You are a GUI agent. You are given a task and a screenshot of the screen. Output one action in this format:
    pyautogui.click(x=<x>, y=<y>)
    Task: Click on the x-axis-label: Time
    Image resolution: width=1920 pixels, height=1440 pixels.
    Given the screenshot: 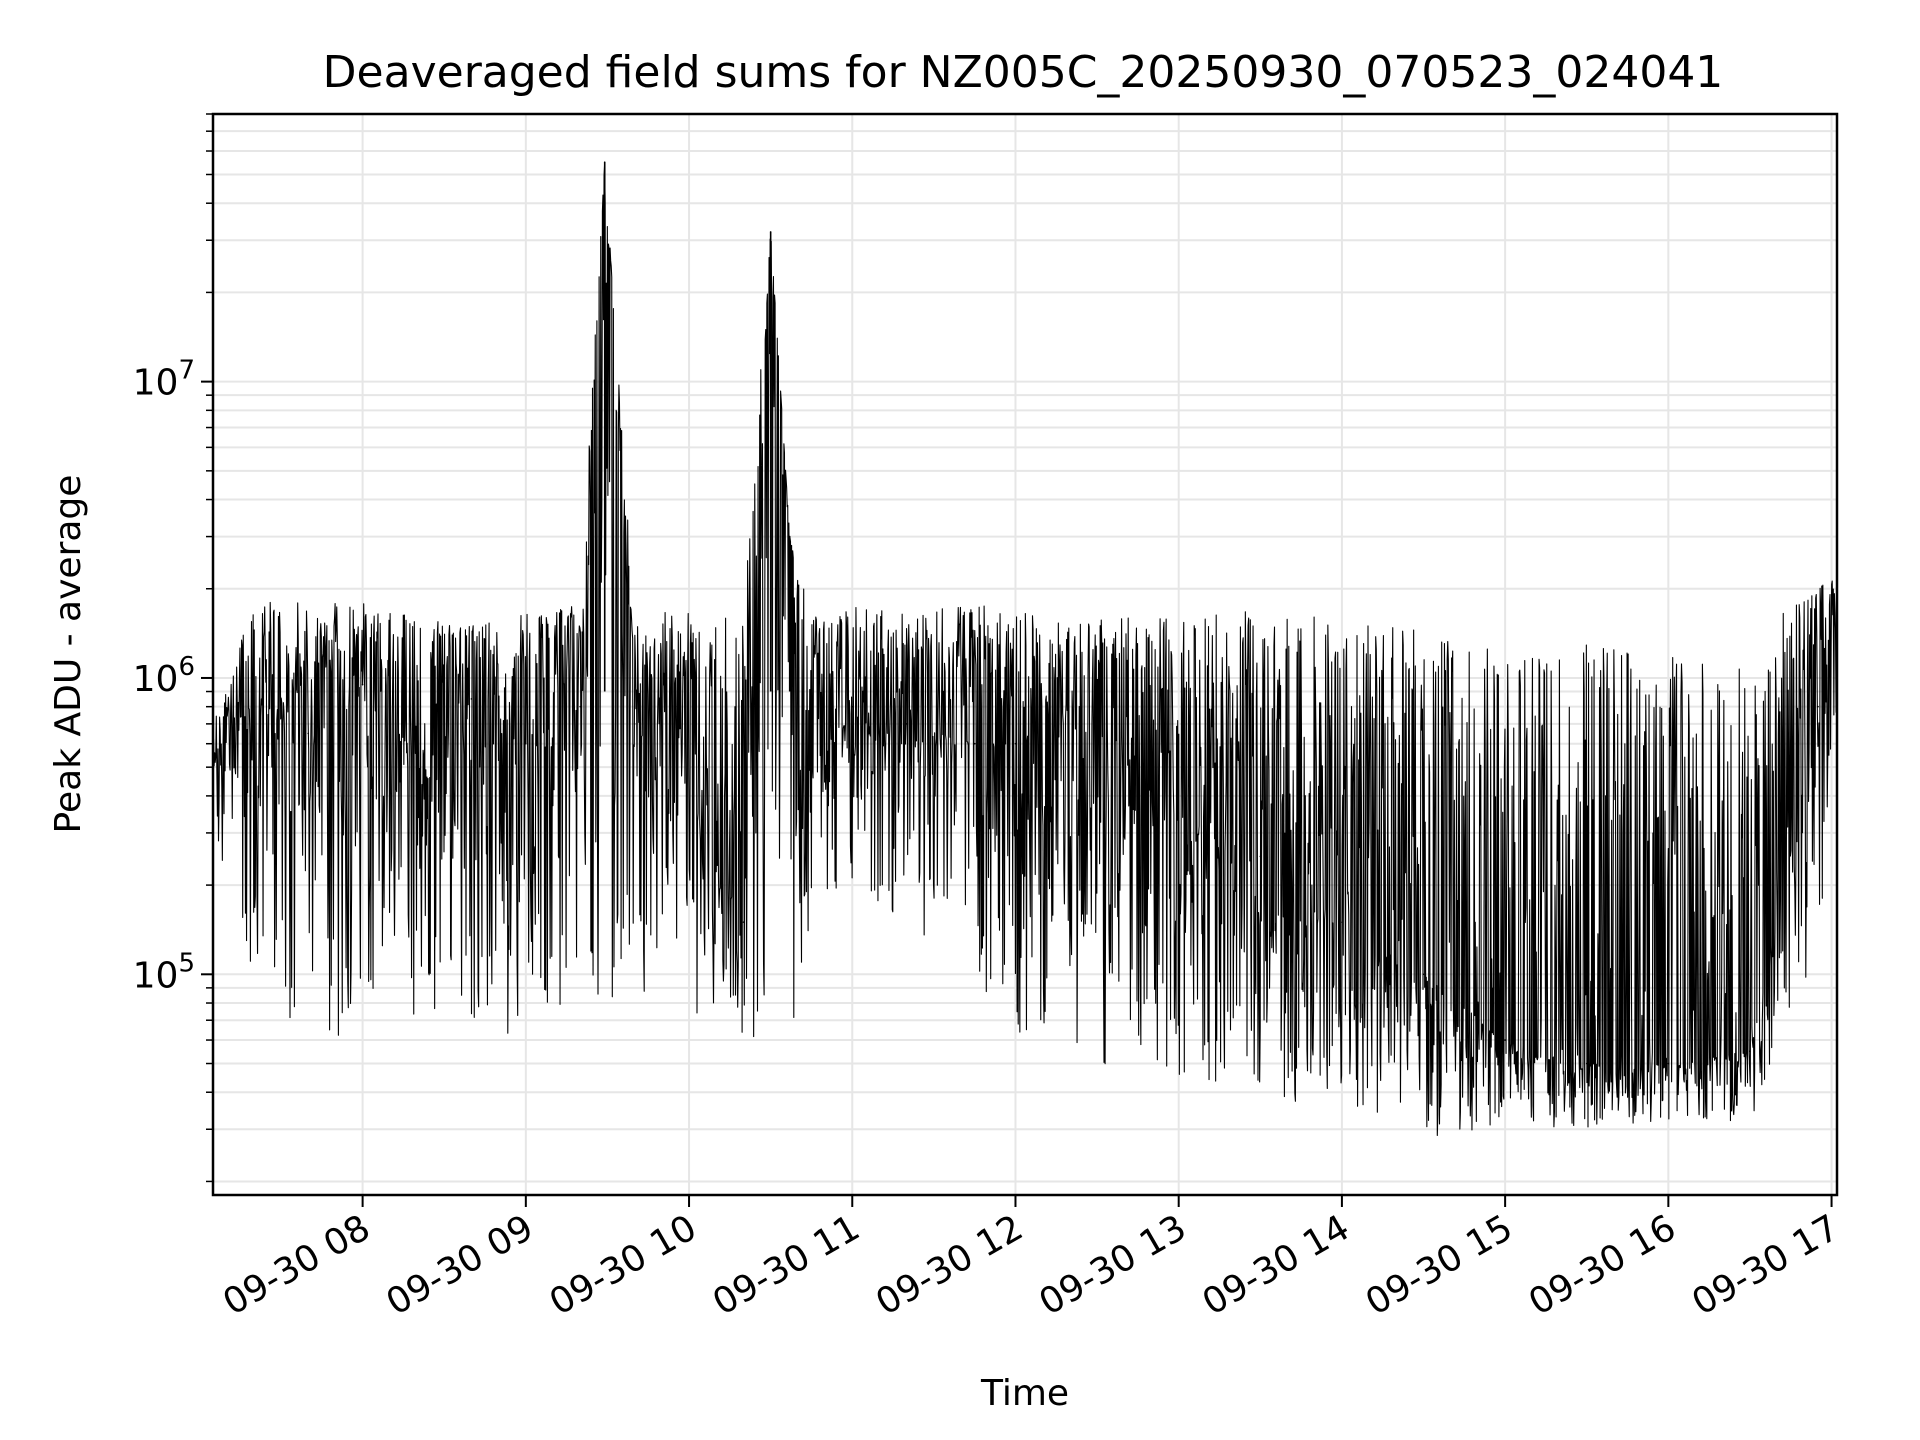 What is the action you would take?
    pyautogui.click(x=1024, y=1393)
    